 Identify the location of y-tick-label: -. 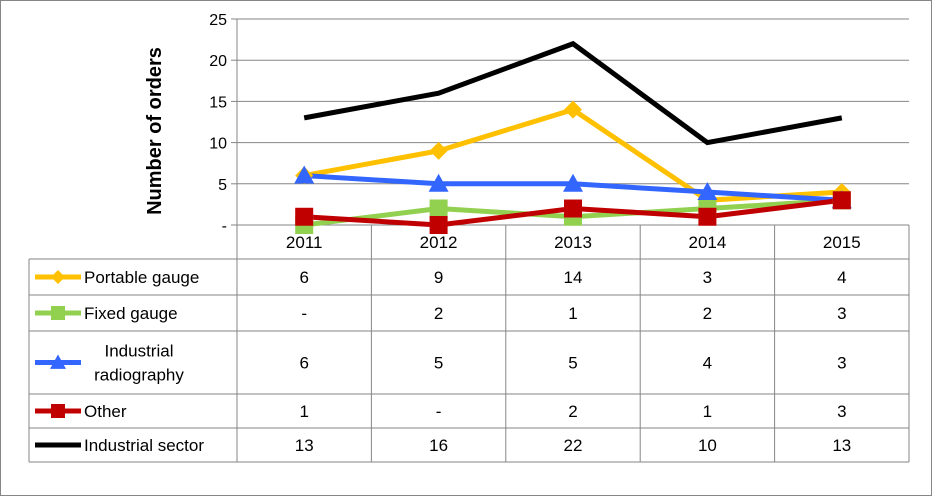
(224, 226).